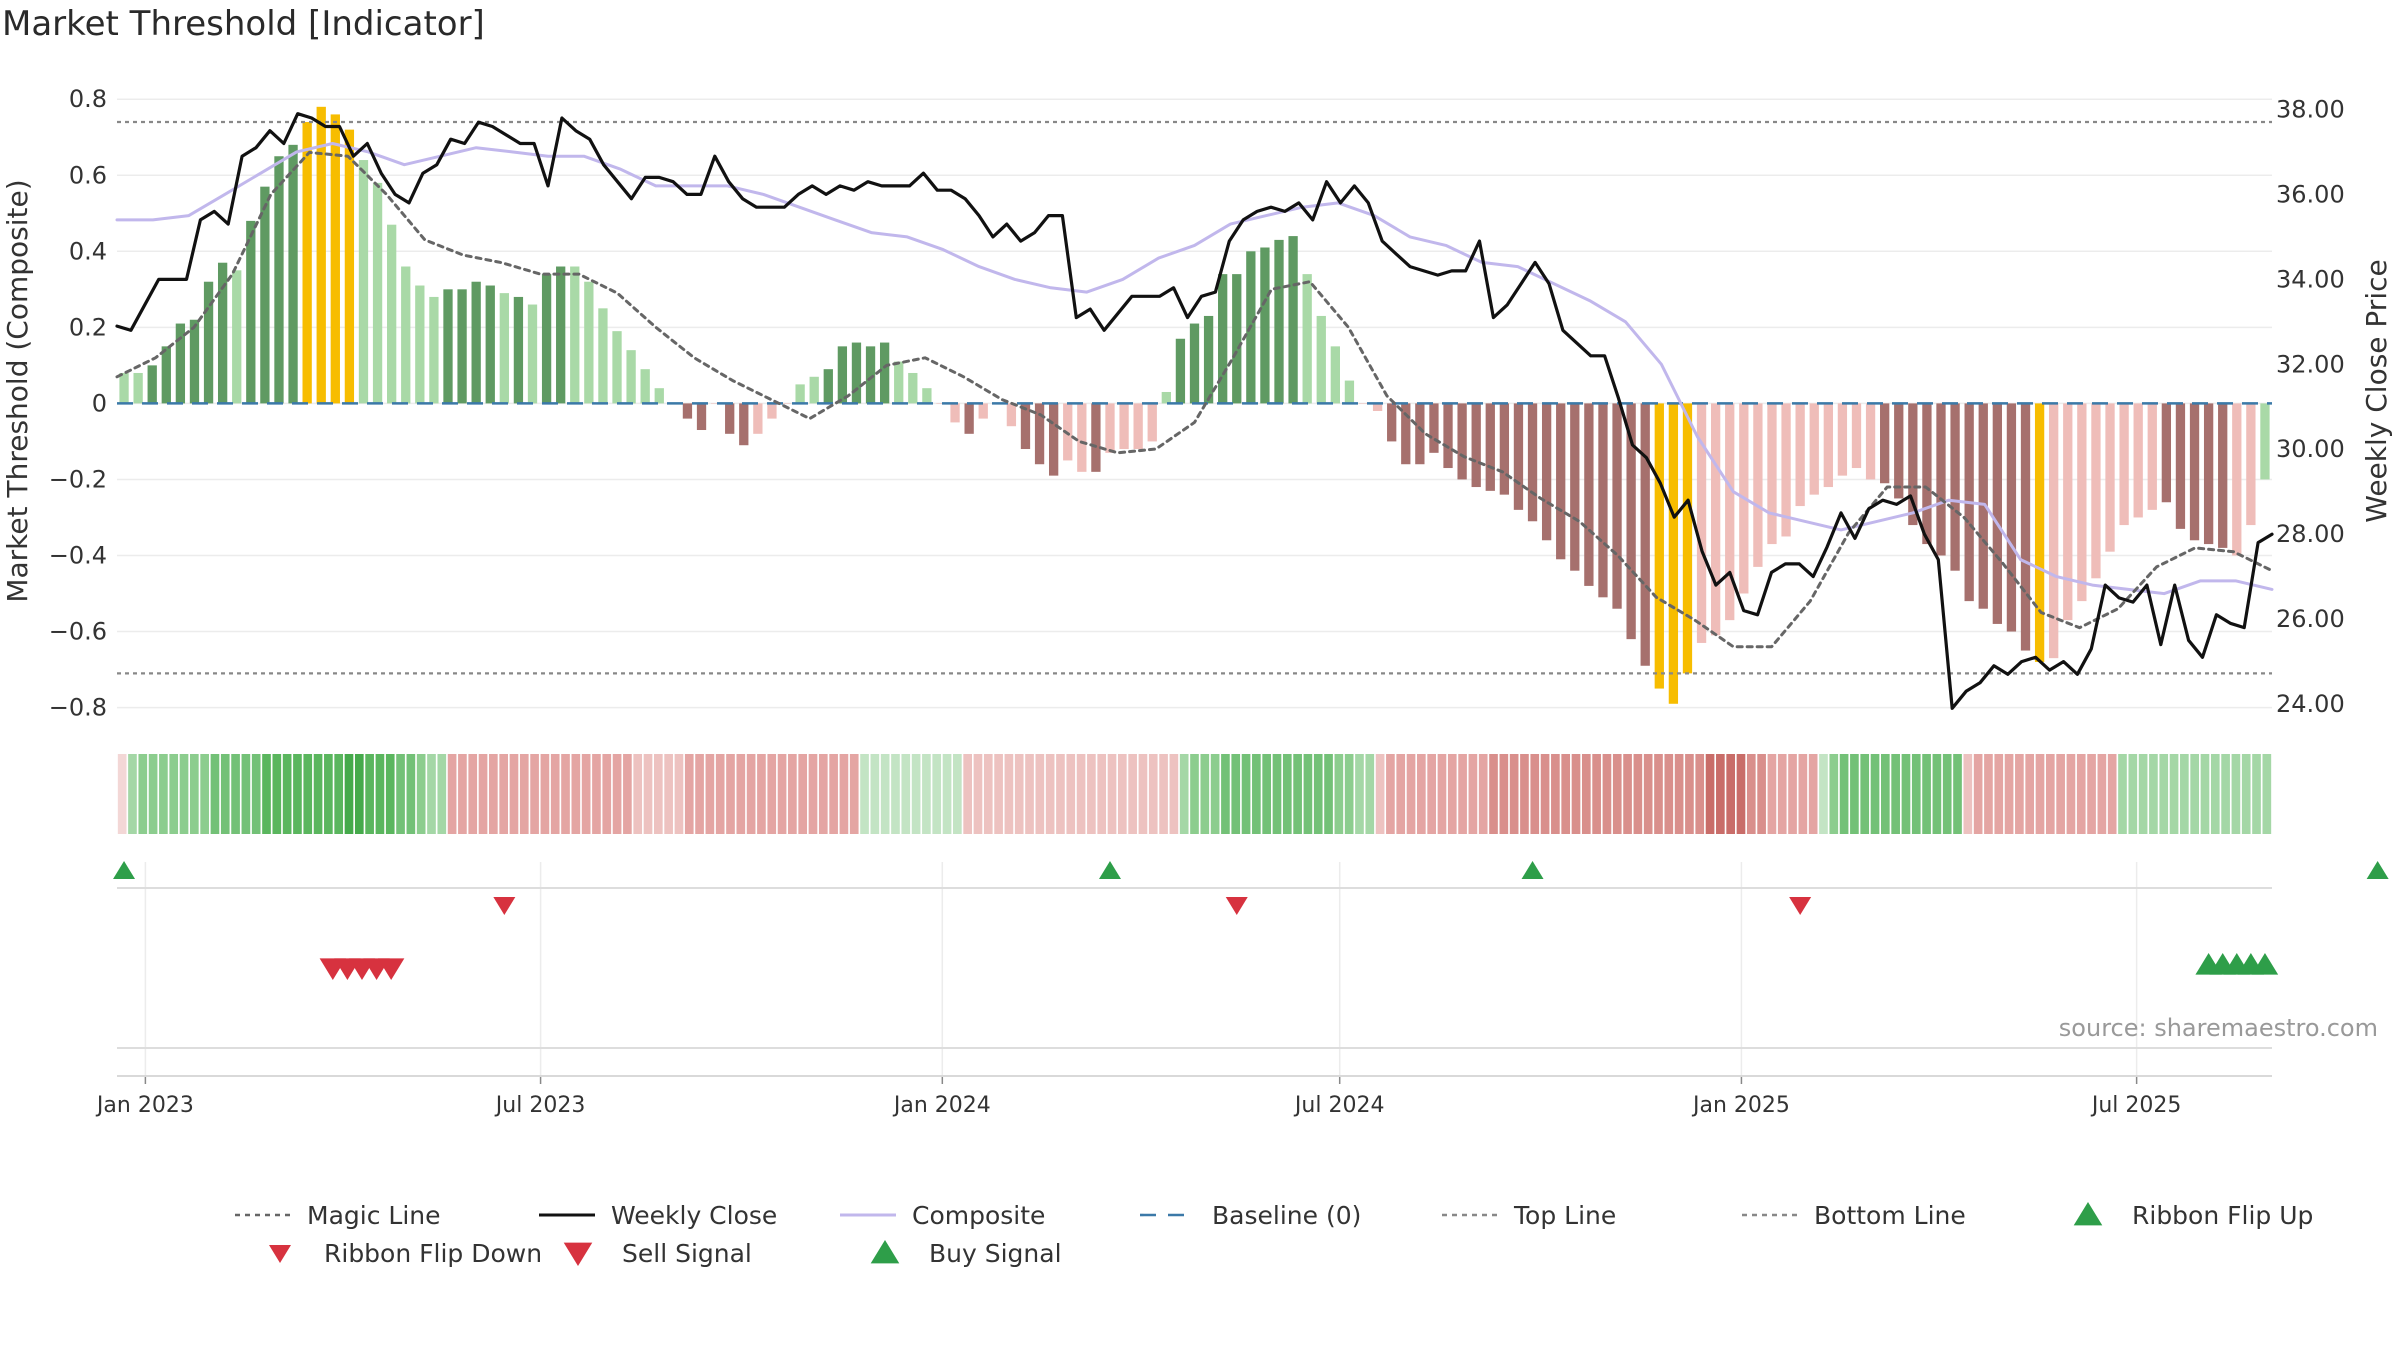  What do you see at coordinates (144, 1105) in the screenshot?
I see `x-tick-label: Jan 2023` at bounding box center [144, 1105].